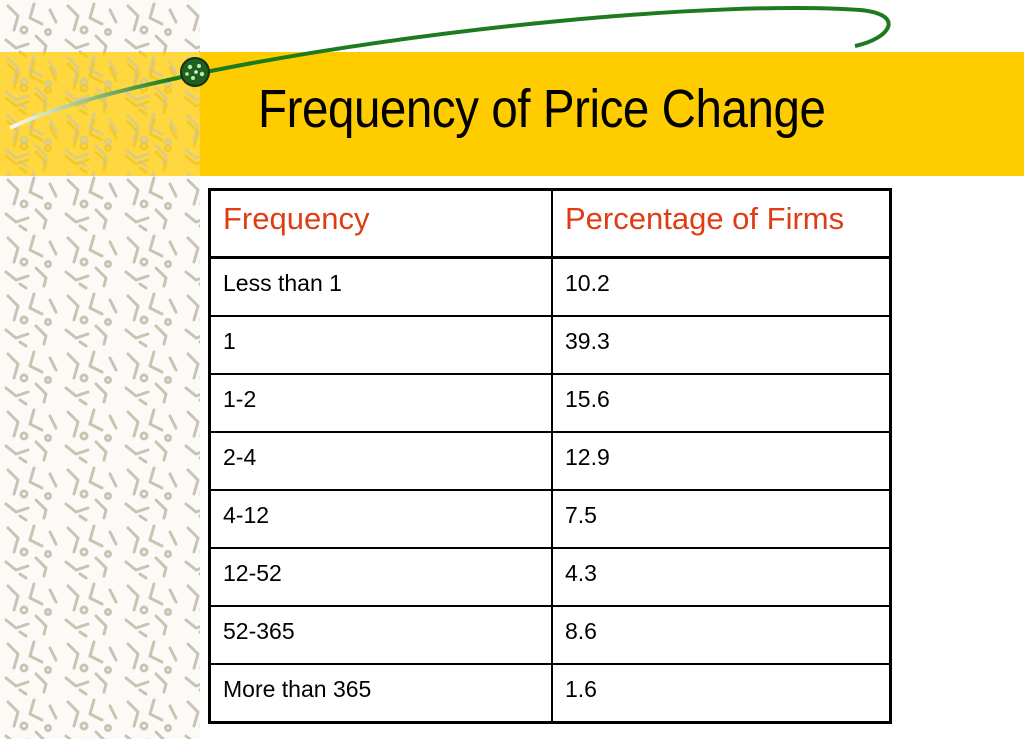  I want to click on percentage-cell: 10.2, so click(721, 286).